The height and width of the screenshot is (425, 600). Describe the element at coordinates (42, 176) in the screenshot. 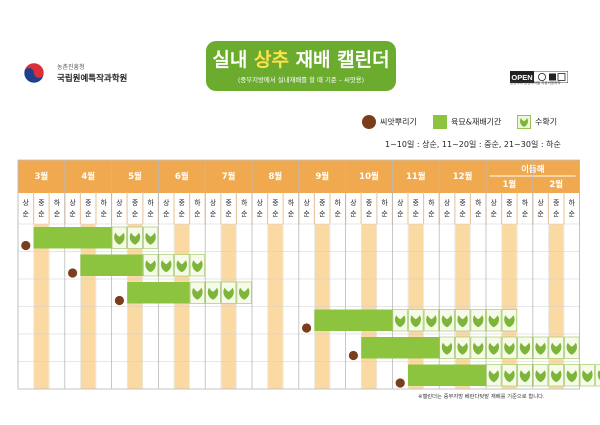

I see `month-label: 3월` at that location.